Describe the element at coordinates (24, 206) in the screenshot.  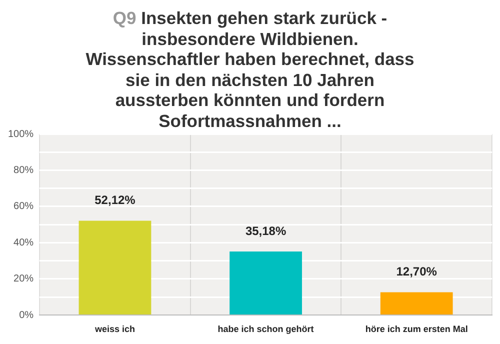
I see `y-tick-label: 60%` at that location.